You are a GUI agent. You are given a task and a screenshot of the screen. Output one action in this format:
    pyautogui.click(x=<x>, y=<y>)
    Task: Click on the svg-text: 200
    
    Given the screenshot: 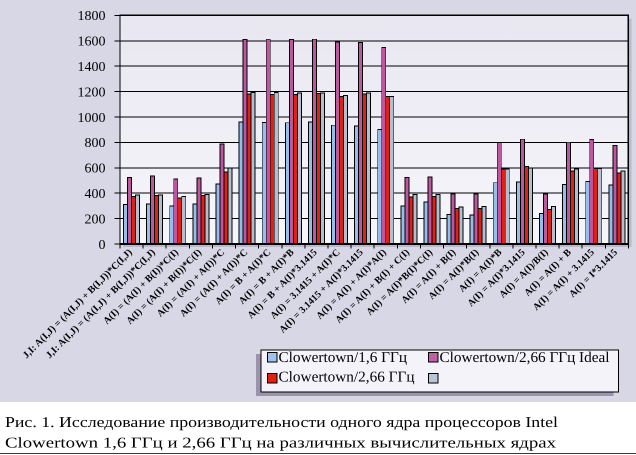 What is the action you would take?
    pyautogui.click(x=95, y=219)
    